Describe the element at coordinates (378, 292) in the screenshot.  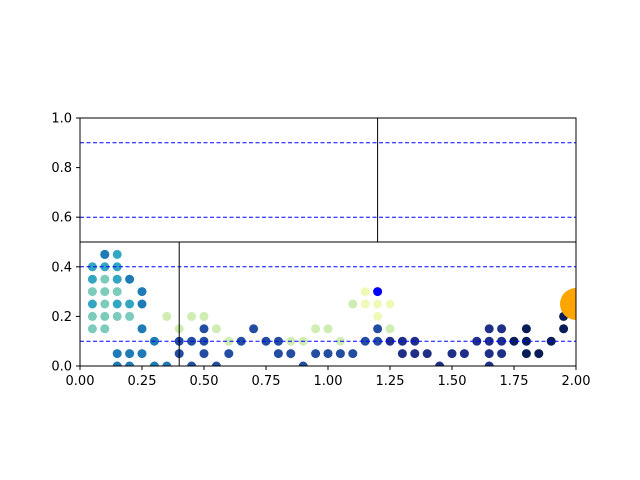
I see `highlight-point` at that location.